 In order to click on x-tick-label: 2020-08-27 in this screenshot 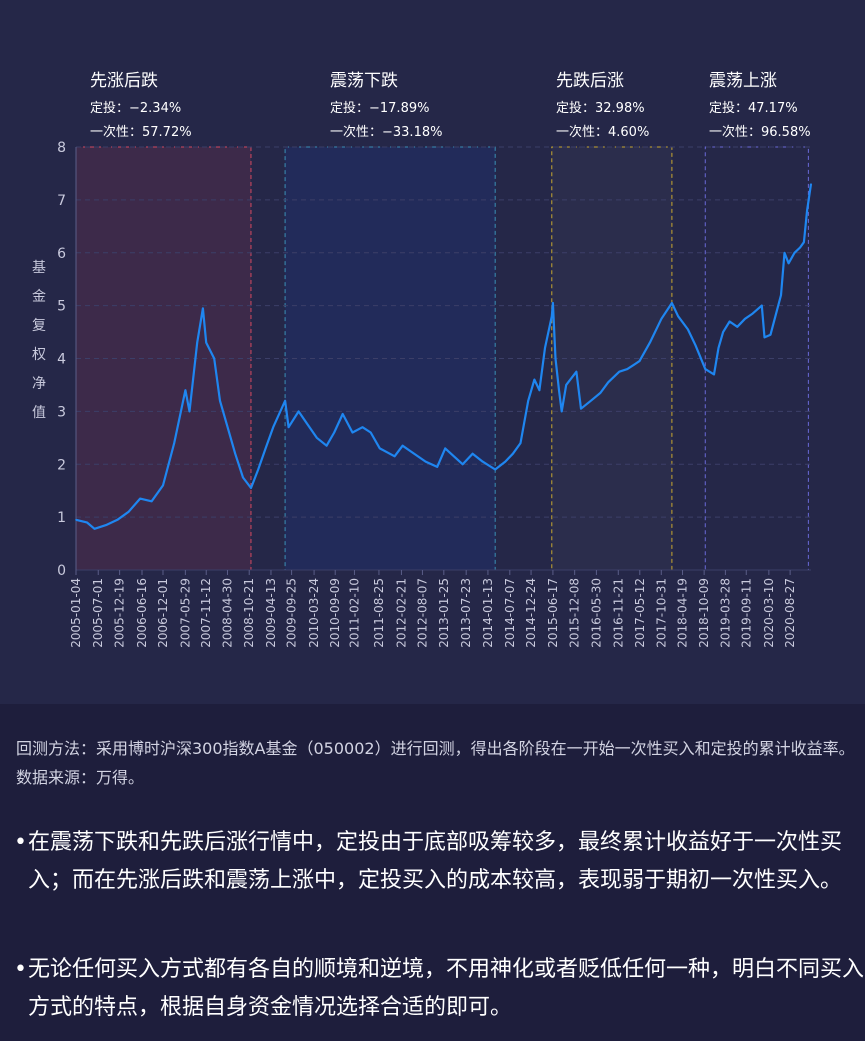, I will do `click(790, 613)`.